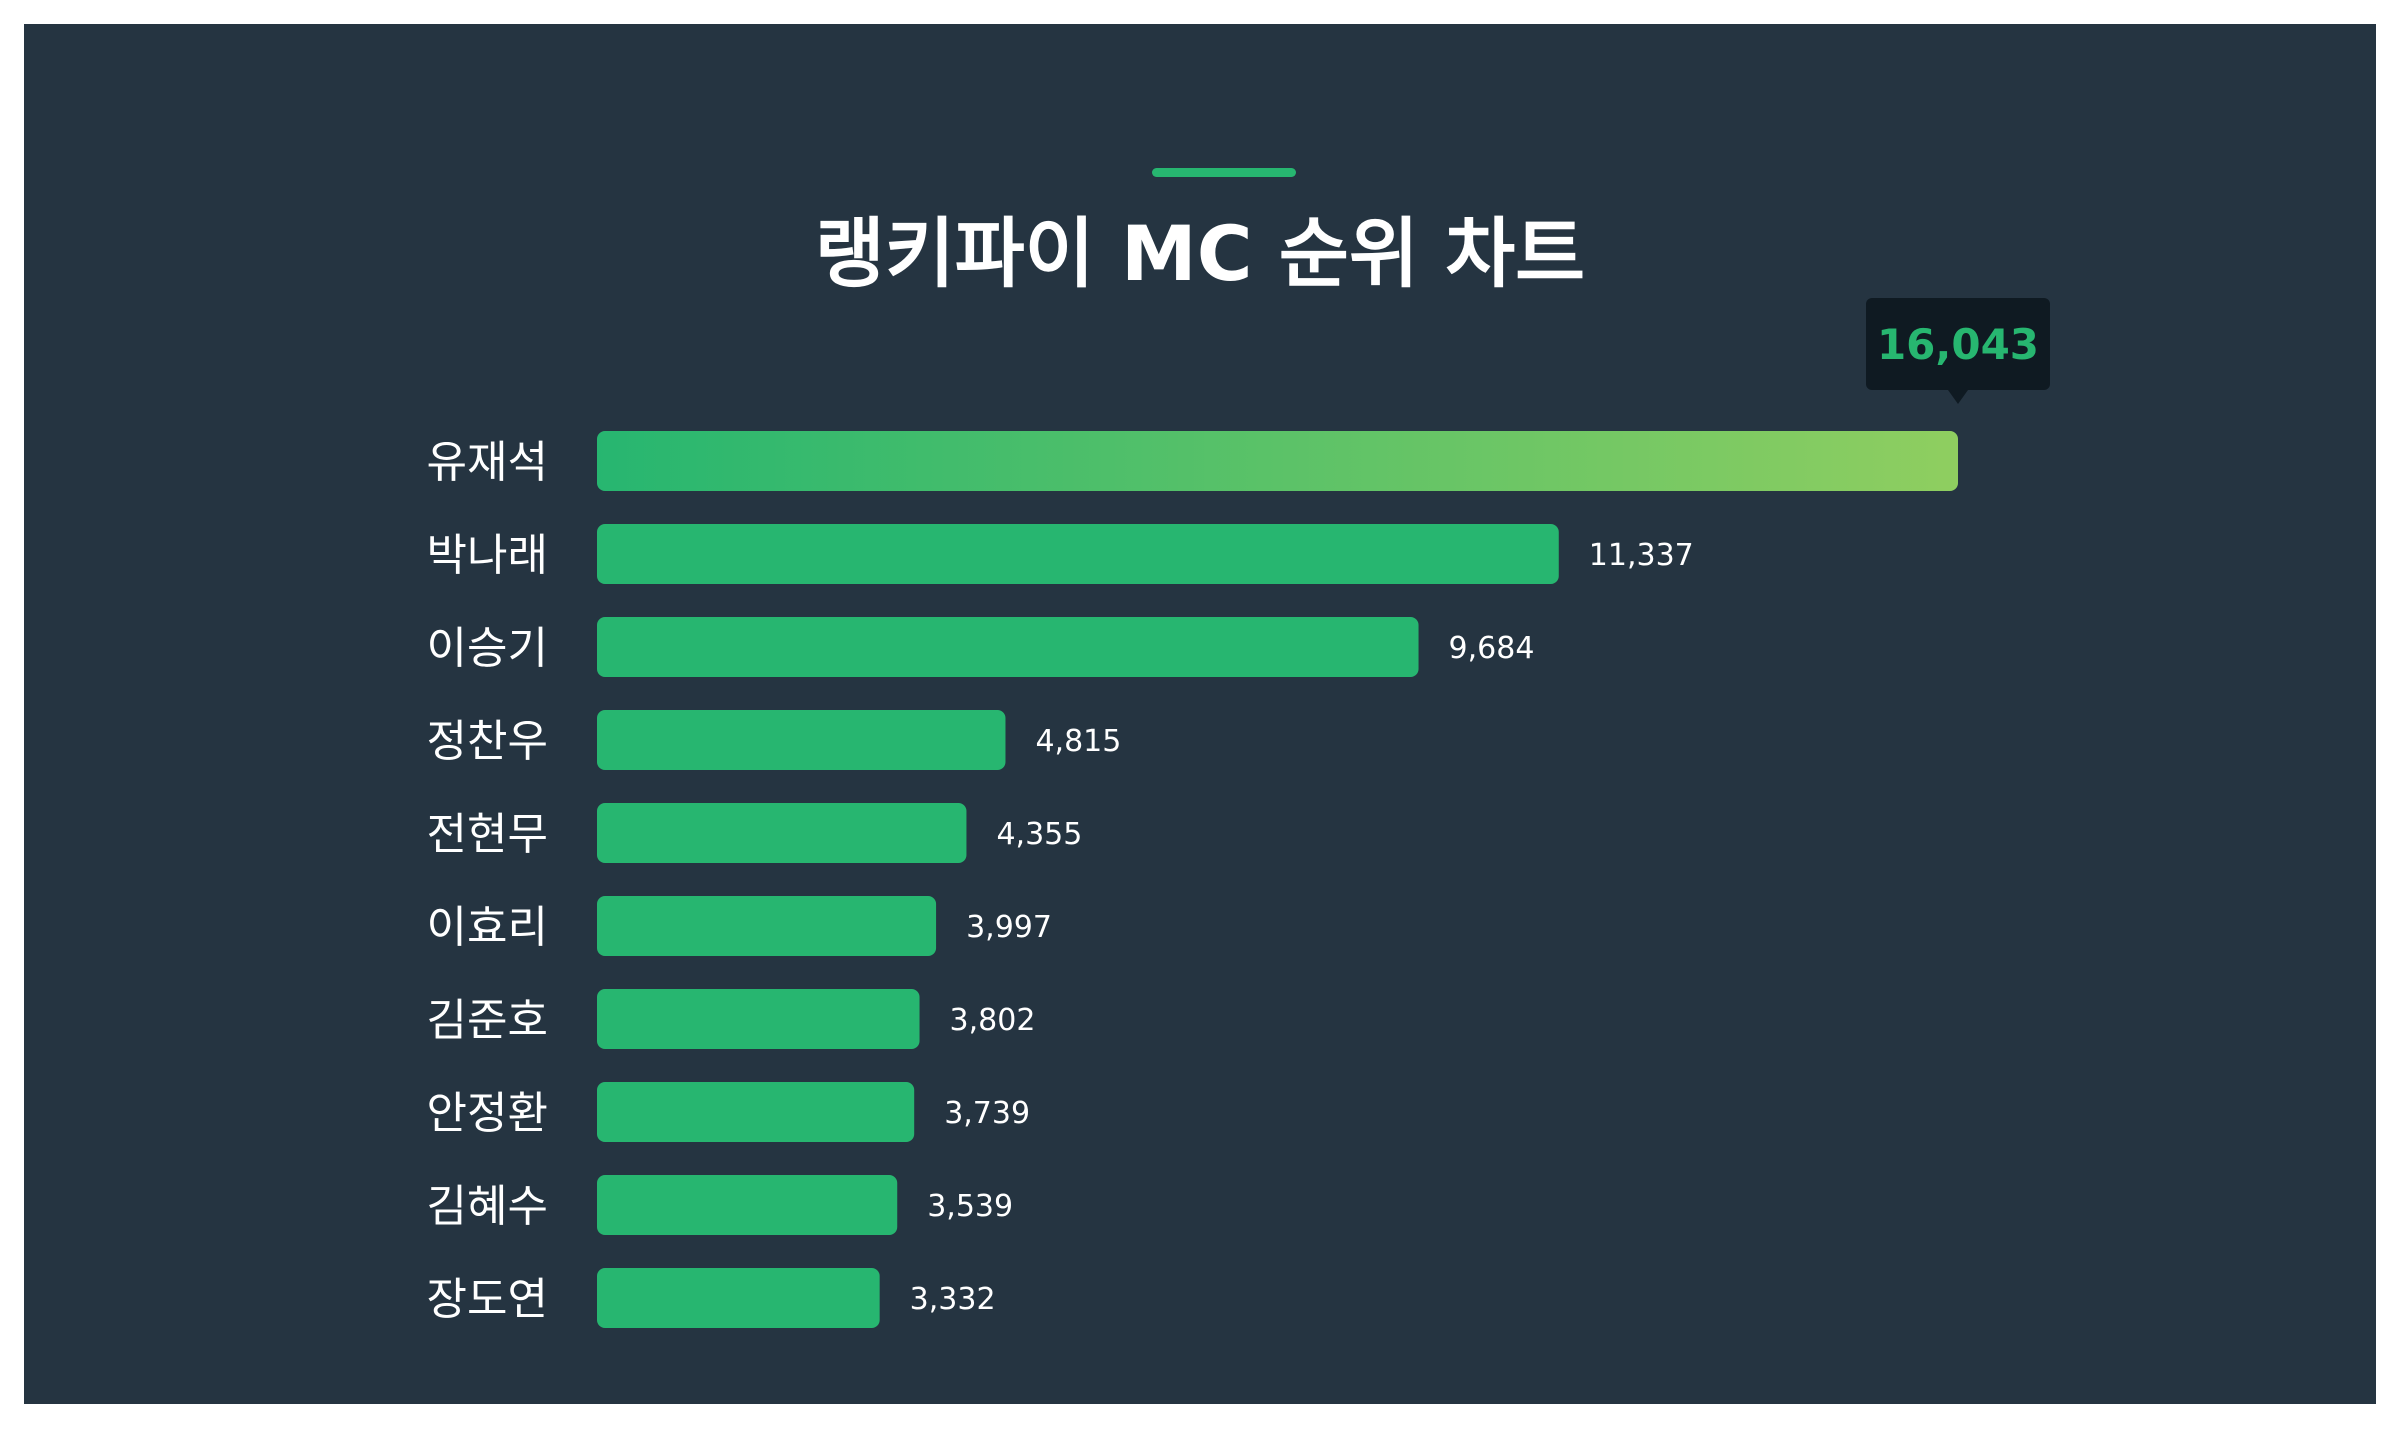 This screenshot has width=2400, height=1440. Describe the element at coordinates (1039, 834) in the screenshot. I see `value-label: 4,355` at that location.